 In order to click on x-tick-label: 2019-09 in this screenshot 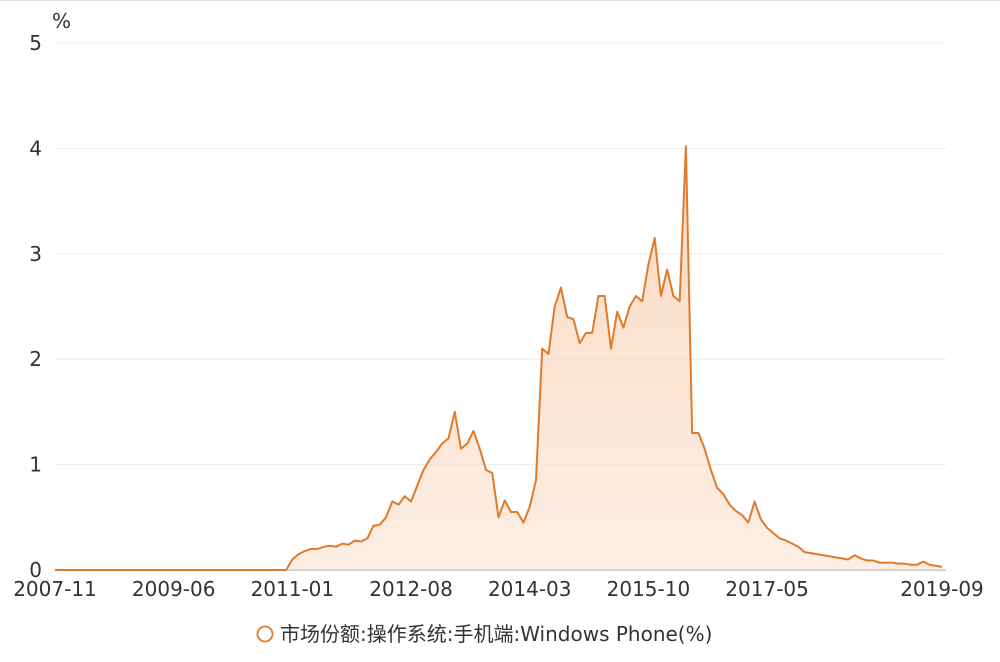, I will do `click(942, 589)`.